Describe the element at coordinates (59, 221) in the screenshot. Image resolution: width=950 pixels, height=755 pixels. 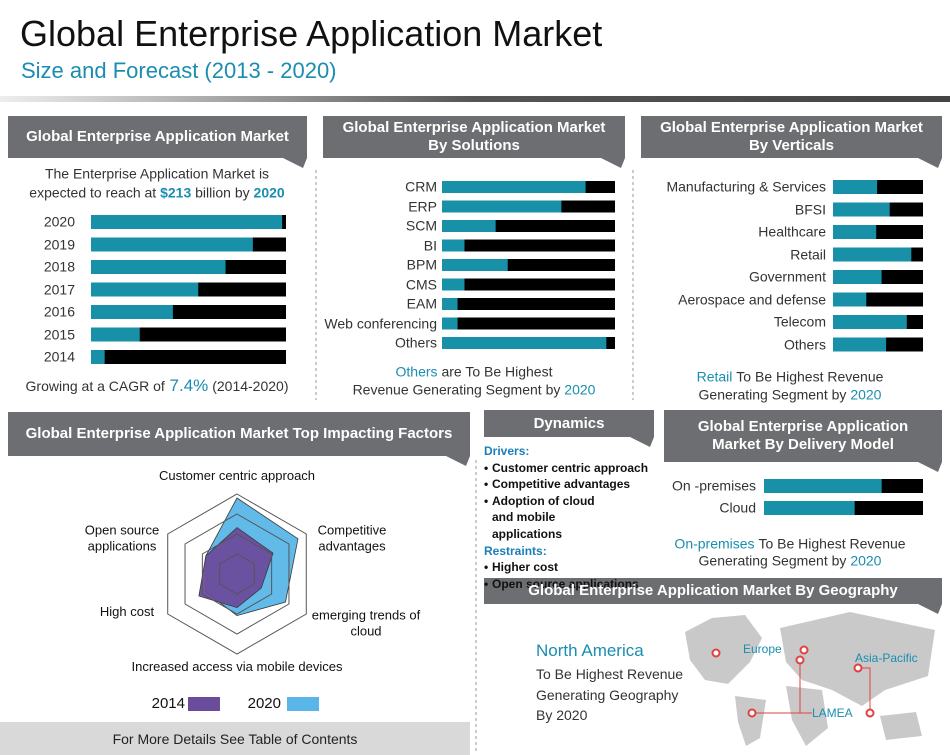
I see `category-label: 2020` at that location.